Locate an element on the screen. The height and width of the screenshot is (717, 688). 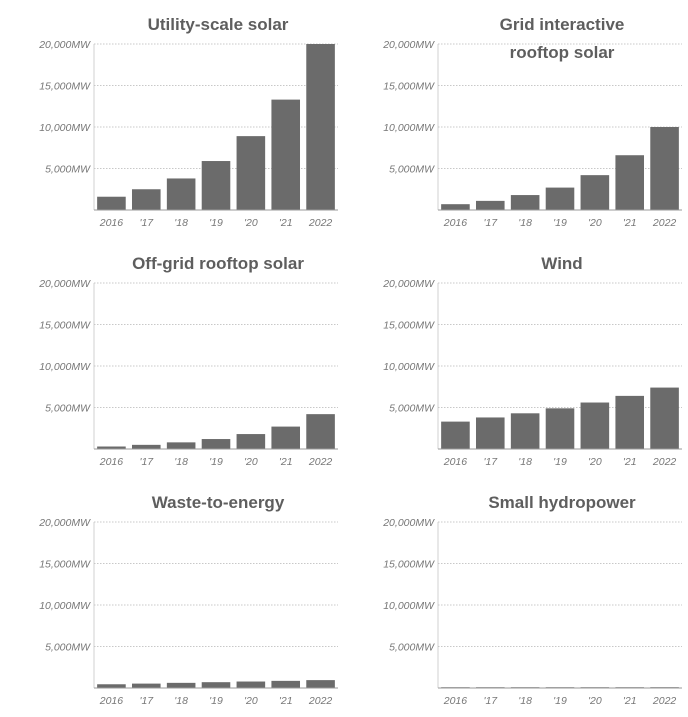
chart-title: rooftop solar is located at coordinates (562, 52).